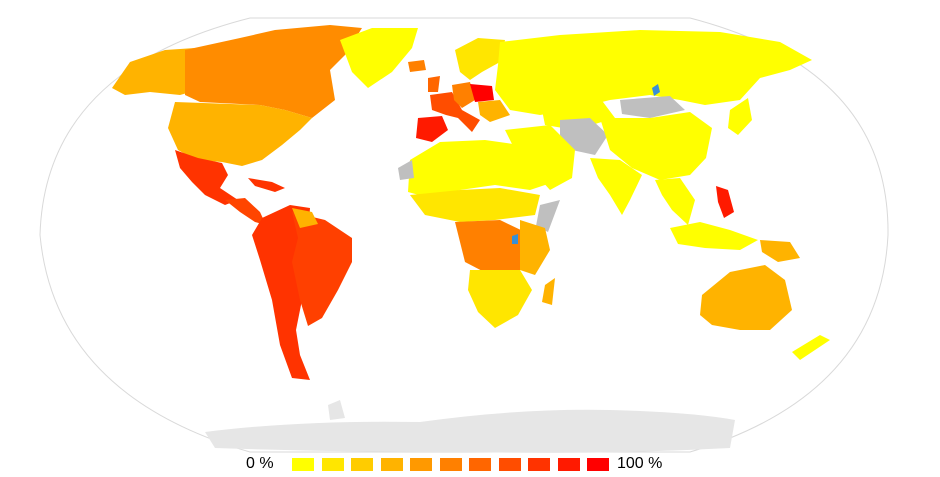 Image resolution: width=940 pixels, height=477 pixels. I want to click on region-china, so click(656, 146).